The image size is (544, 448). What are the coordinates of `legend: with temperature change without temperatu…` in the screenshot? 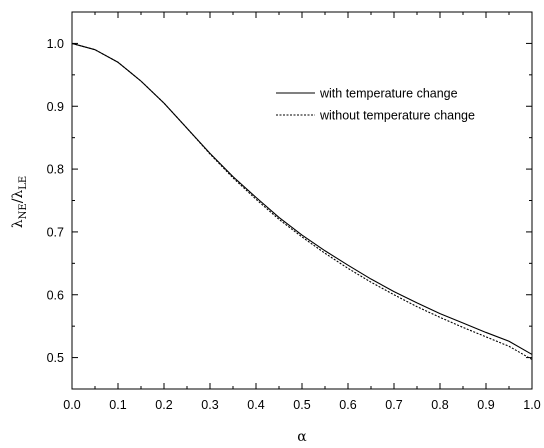 It's located at (375, 105).